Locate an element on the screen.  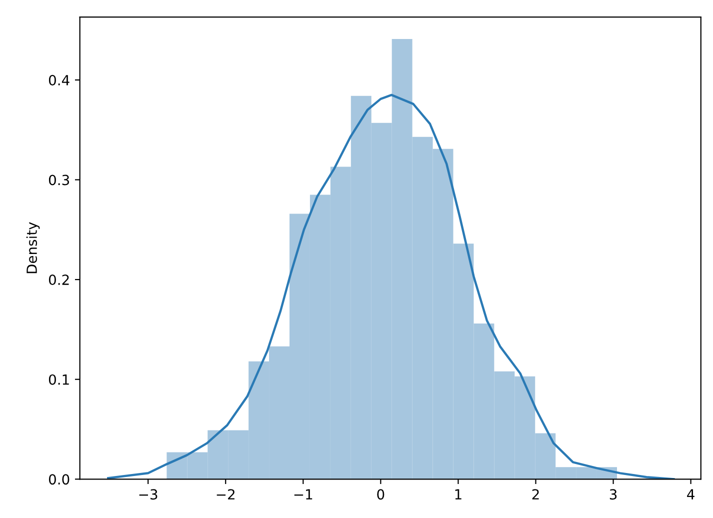
x-tick-label: −3 is located at coordinates (148, 494).